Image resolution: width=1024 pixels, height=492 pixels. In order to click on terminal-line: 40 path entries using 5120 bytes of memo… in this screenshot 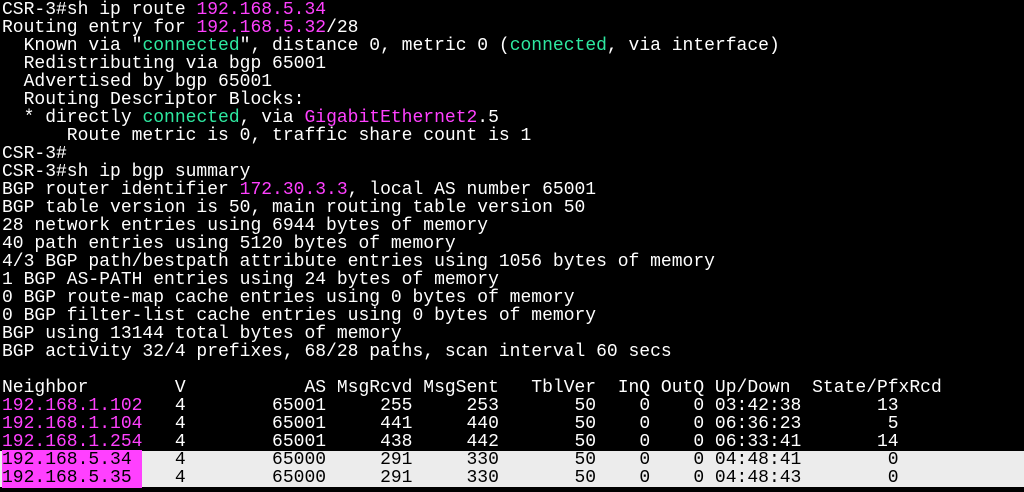, I will do `click(512, 244)`.